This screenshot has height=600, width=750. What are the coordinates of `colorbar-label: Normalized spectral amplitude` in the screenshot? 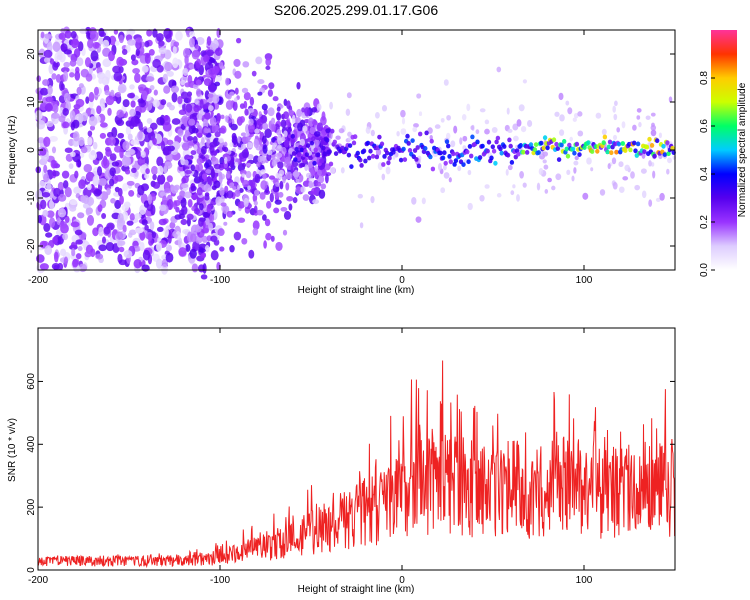 It's located at (742, 149).